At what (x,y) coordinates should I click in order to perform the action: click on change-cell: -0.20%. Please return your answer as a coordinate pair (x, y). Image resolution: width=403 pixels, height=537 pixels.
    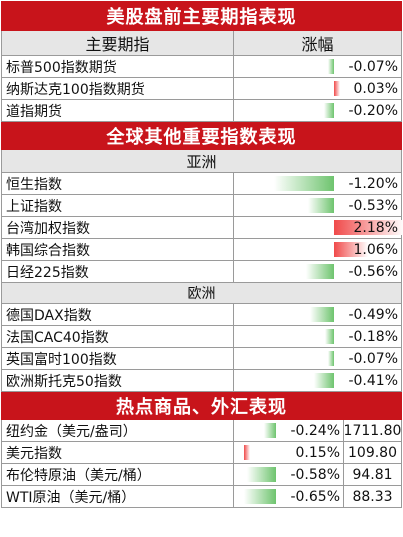
    Looking at the image, I should click on (317, 110).